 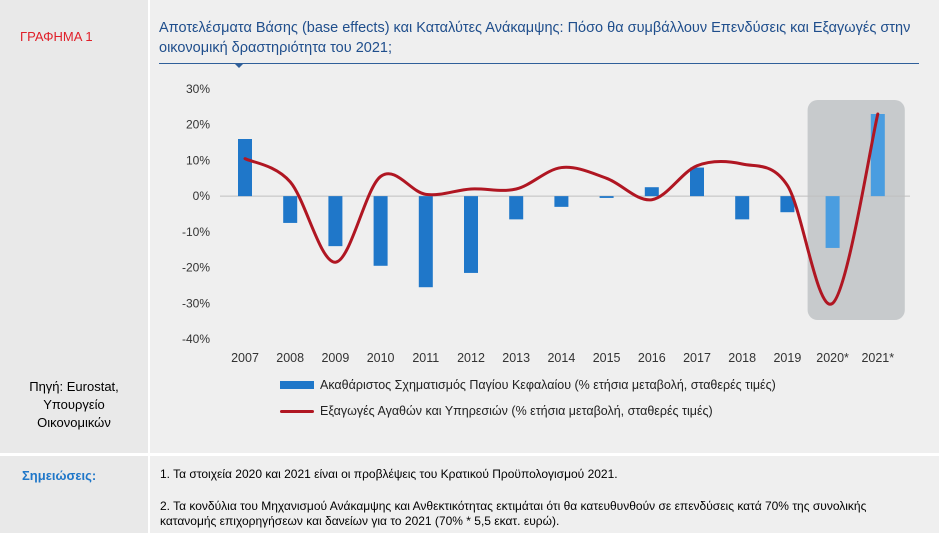 What do you see at coordinates (245, 358) in the screenshot?
I see `x-tick-label: 2007` at bounding box center [245, 358].